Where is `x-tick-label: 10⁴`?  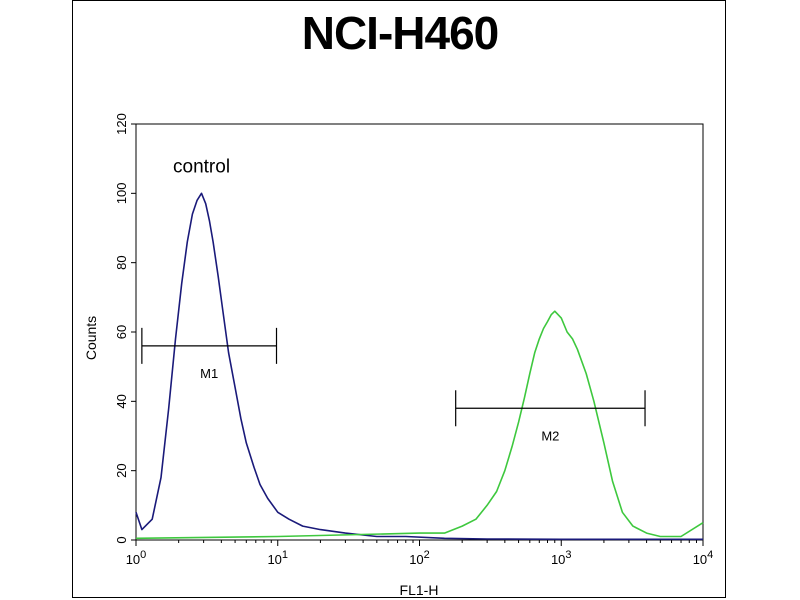 x-tick-label: 10⁴ is located at coordinates (703, 558).